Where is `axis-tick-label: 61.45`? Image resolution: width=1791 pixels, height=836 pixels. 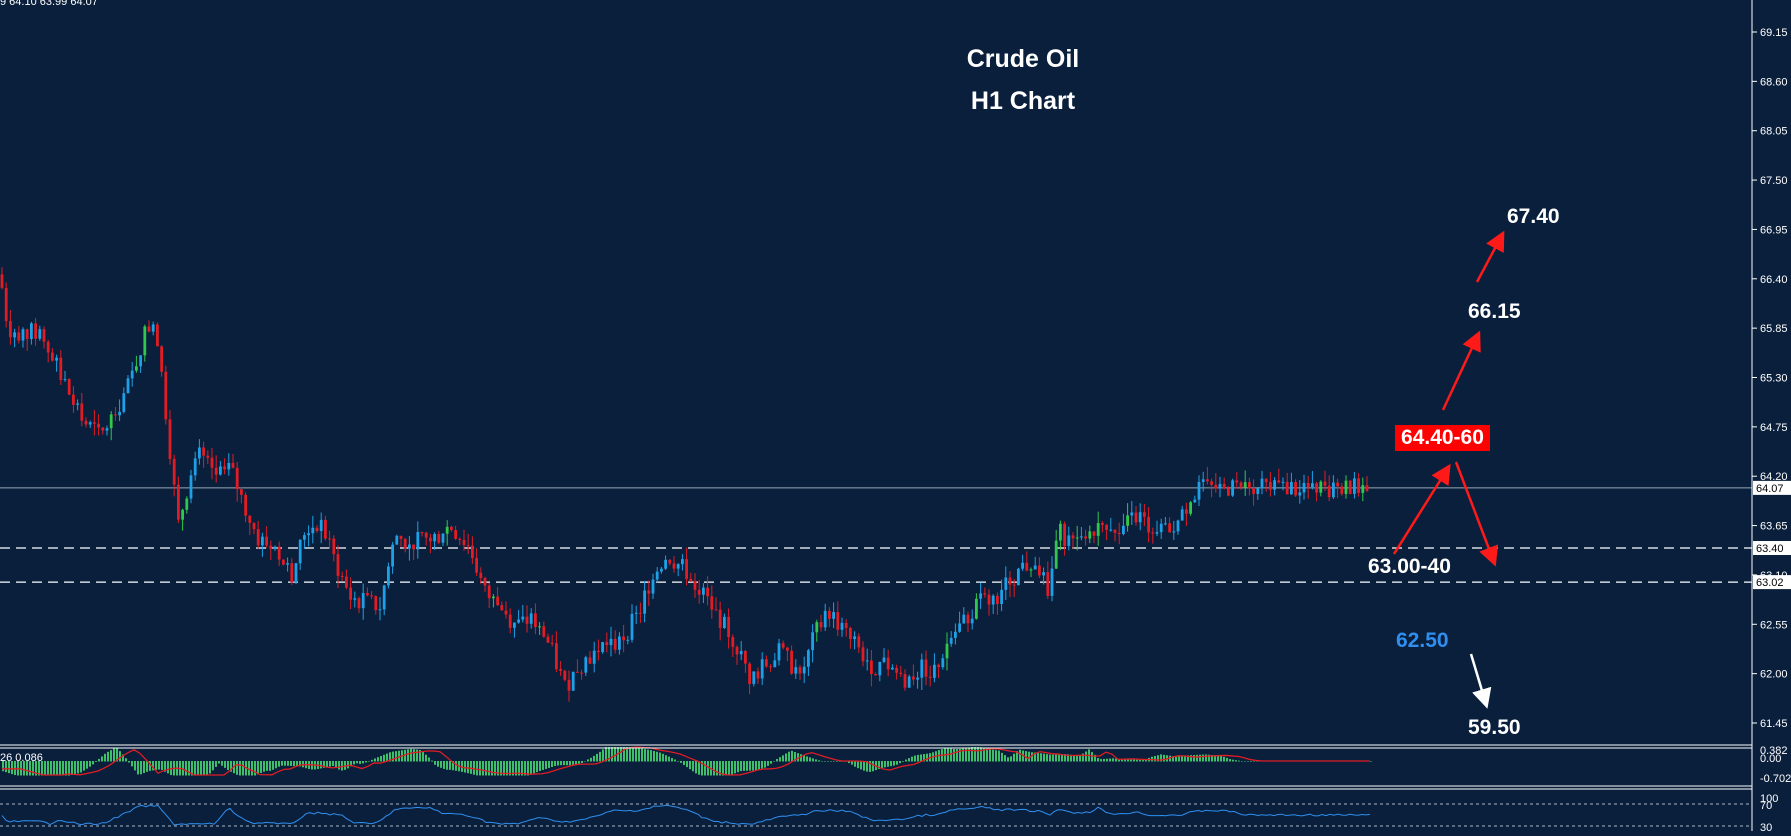 axis-tick-label: 61.45 is located at coordinates (1774, 724).